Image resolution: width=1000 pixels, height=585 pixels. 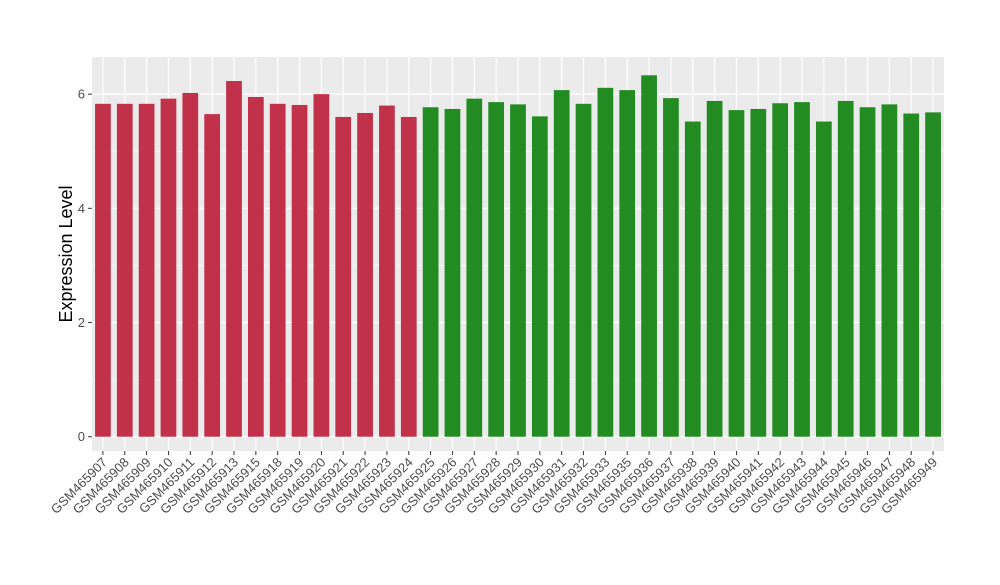 What do you see at coordinates (81, 436) in the screenshot?
I see `y-tick-label: 0` at bounding box center [81, 436].